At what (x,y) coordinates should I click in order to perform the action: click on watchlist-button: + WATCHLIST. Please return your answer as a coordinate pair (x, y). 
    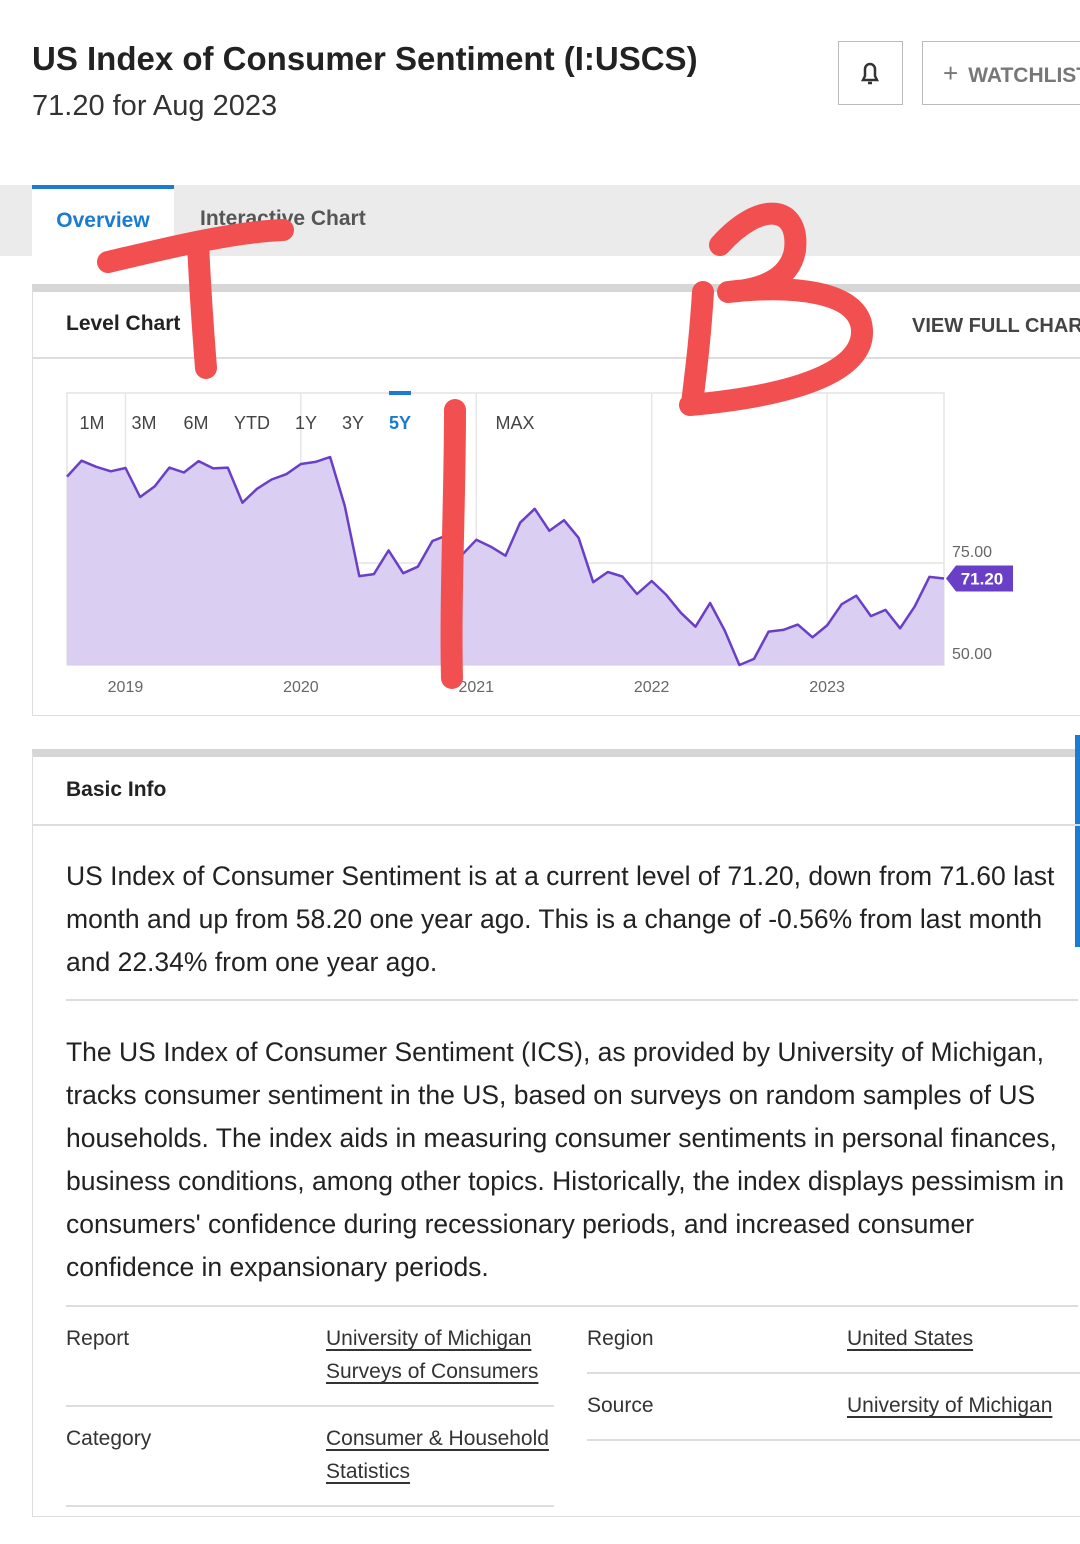
    Looking at the image, I should click on (1001, 73).